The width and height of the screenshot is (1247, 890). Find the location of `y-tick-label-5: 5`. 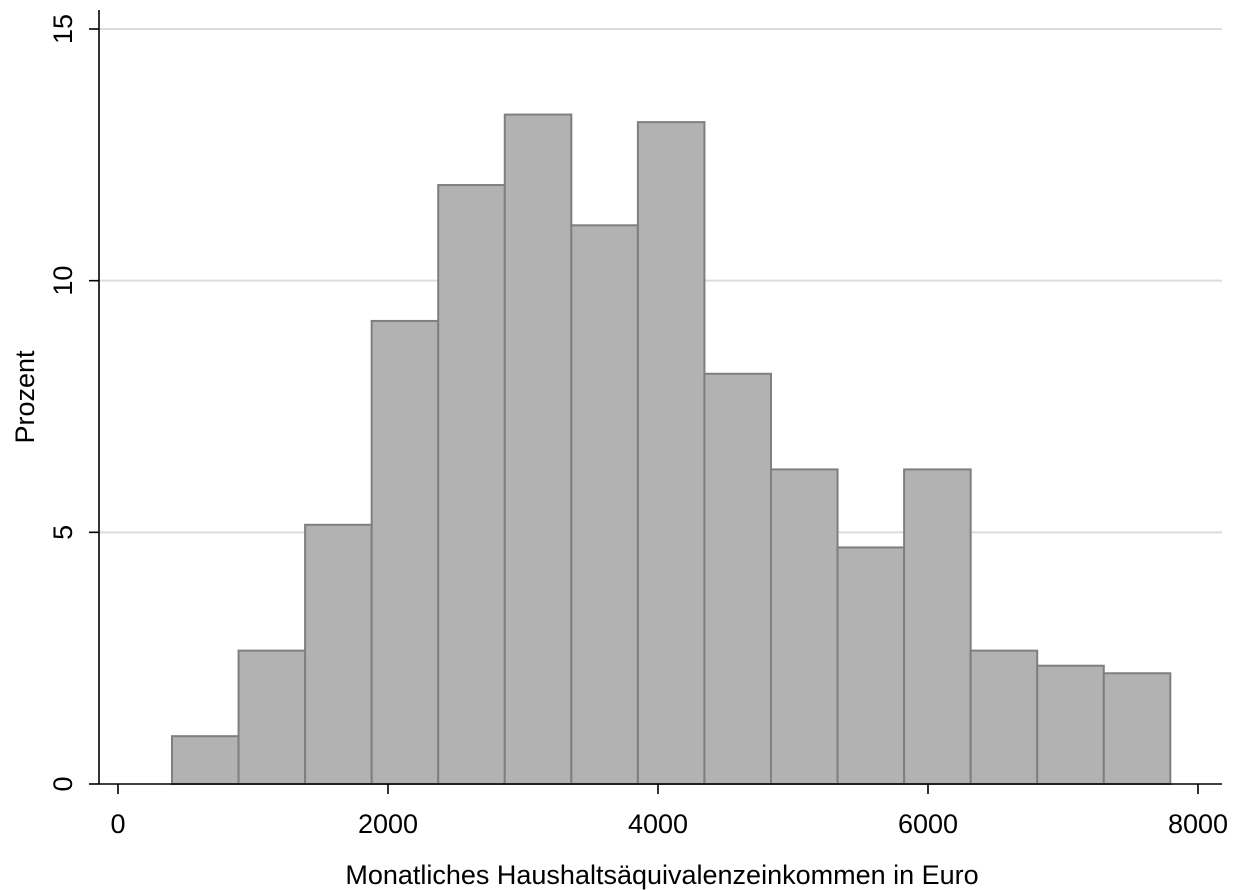

y-tick-label-5: 5 is located at coordinates (63, 532).